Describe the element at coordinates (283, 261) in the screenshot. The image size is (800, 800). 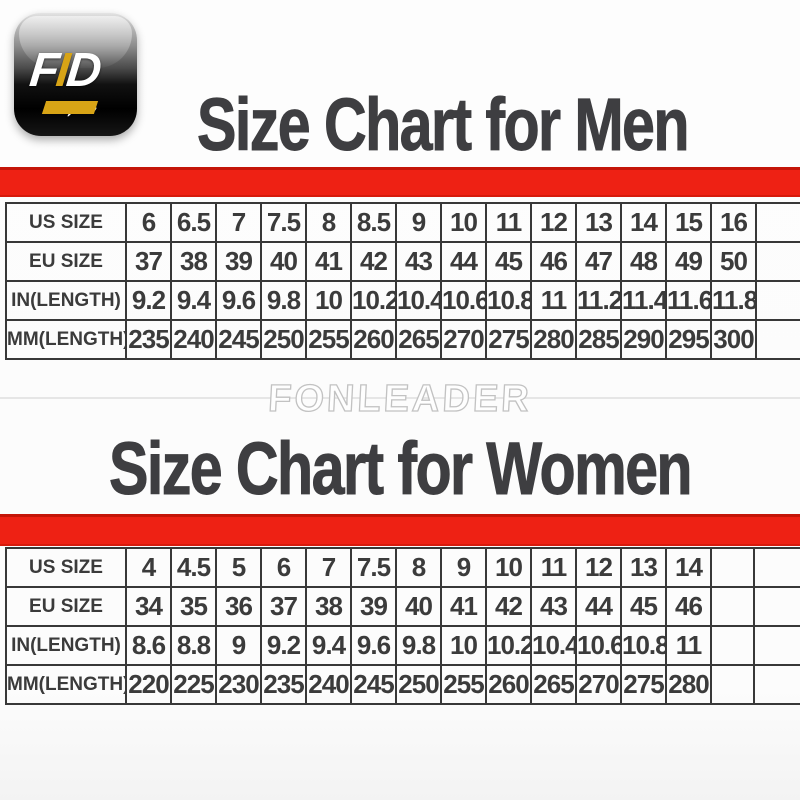
I see `size-cell: 40` at that location.